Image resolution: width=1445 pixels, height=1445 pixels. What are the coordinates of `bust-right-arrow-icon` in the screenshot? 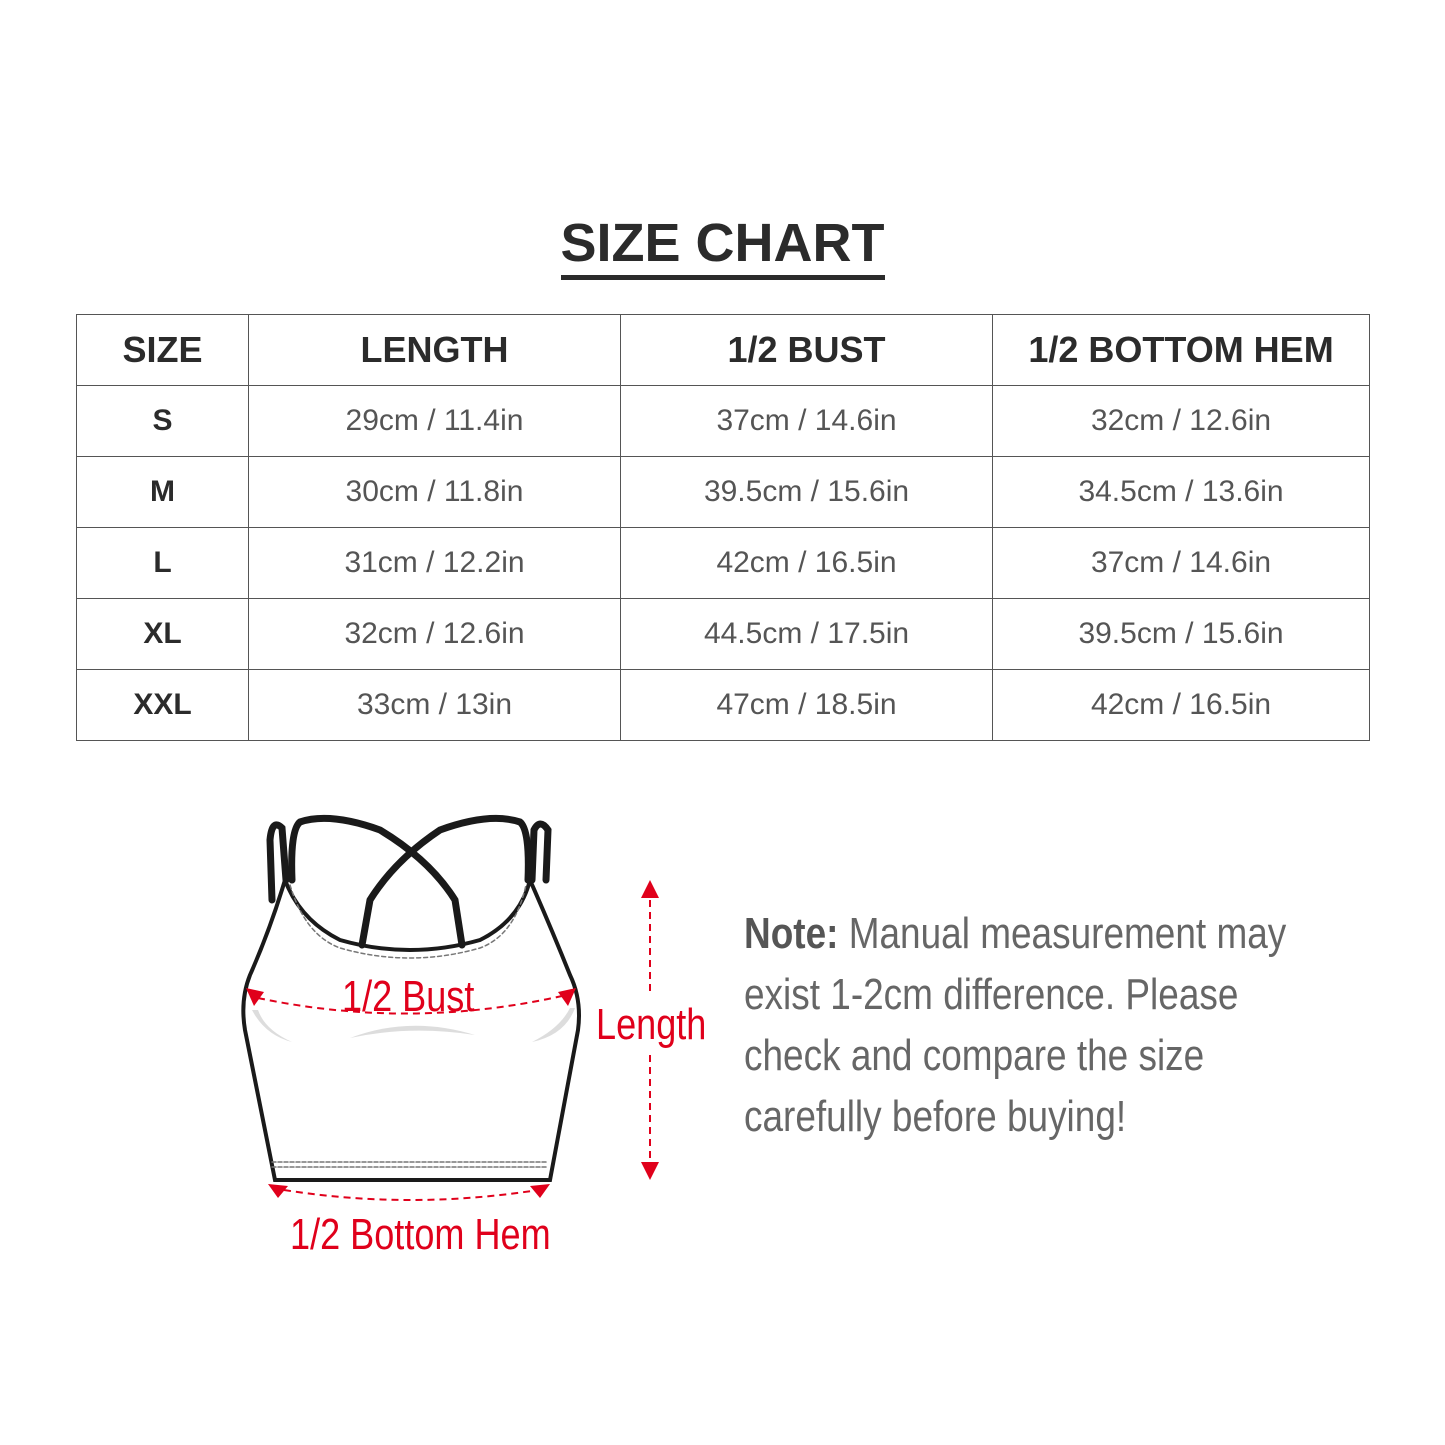 It's located at (567, 997).